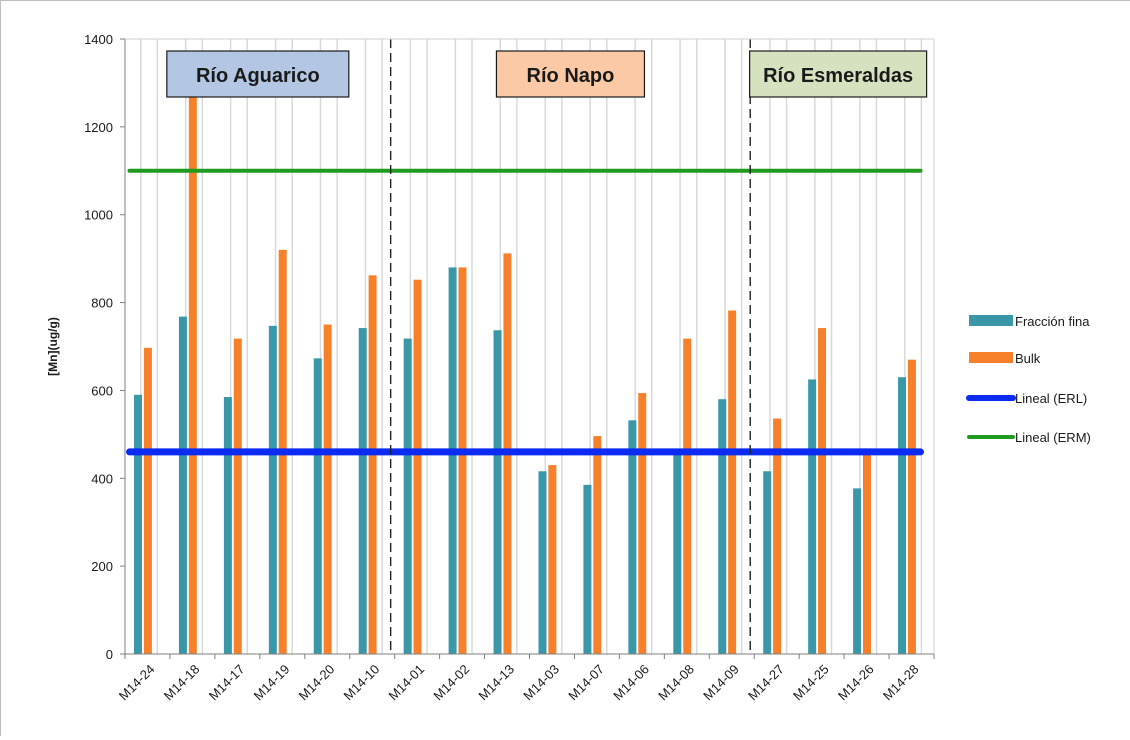 The height and width of the screenshot is (740, 1130). Describe the element at coordinates (182, 683) in the screenshot. I see `x-tick-label: M14-18` at that location.